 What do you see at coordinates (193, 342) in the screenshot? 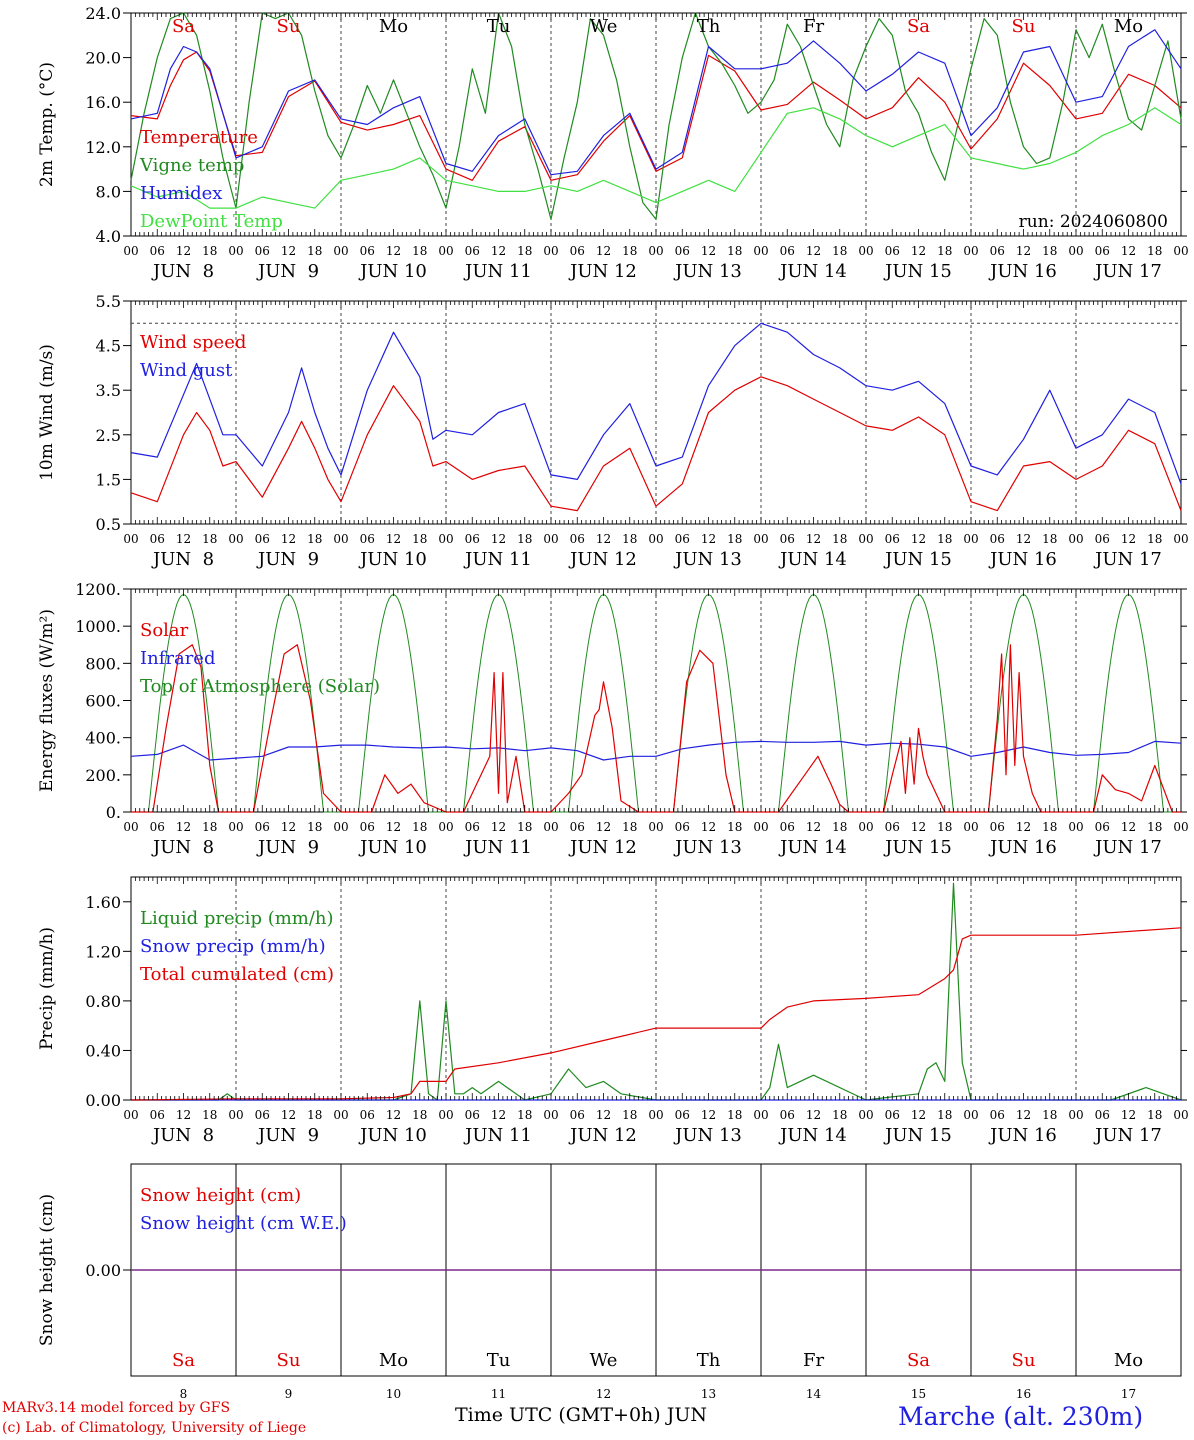
I see `legend-entry: Wind speed` at bounding box center [193, 342].